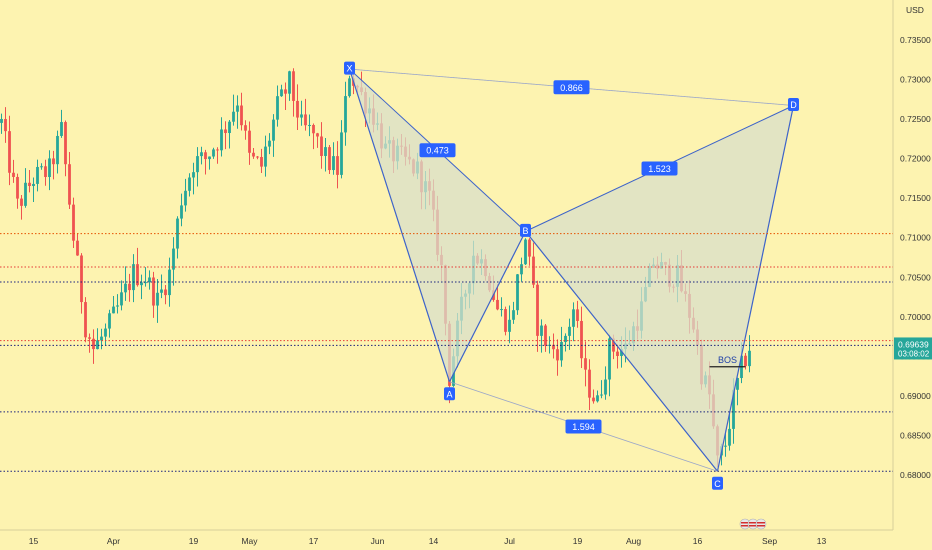  I want to click on pattern-point-d: D, so click(793, 104).